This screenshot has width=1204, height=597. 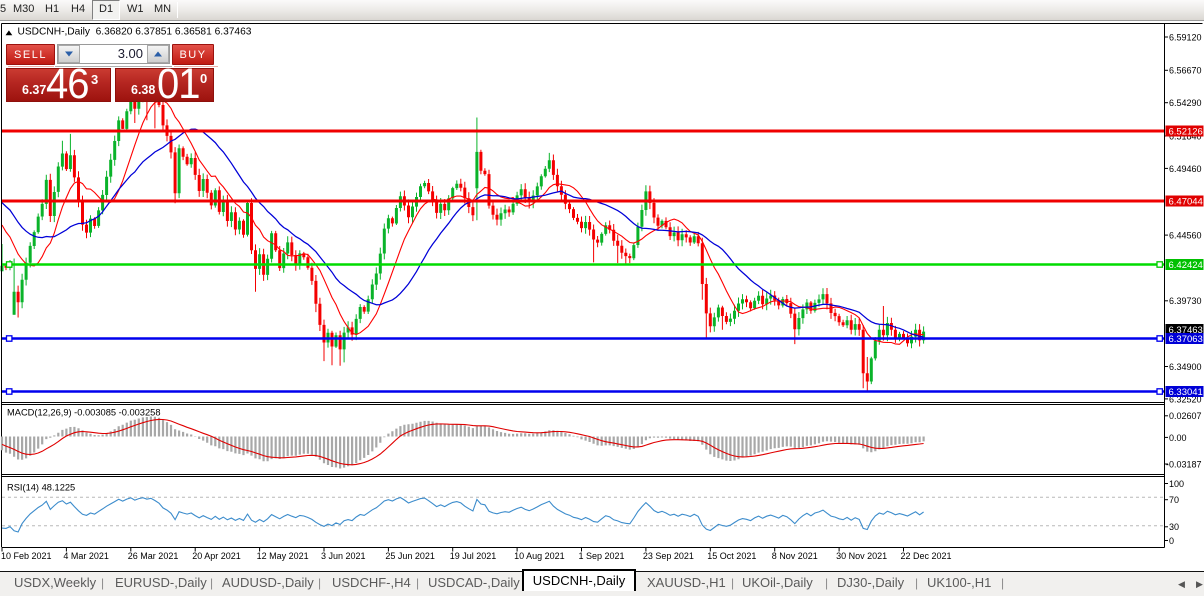 What do you see at coordinates (1185, 71) in the screenshot?
I see `svg-text: 6.56670` at bounding box center [1185, 71].